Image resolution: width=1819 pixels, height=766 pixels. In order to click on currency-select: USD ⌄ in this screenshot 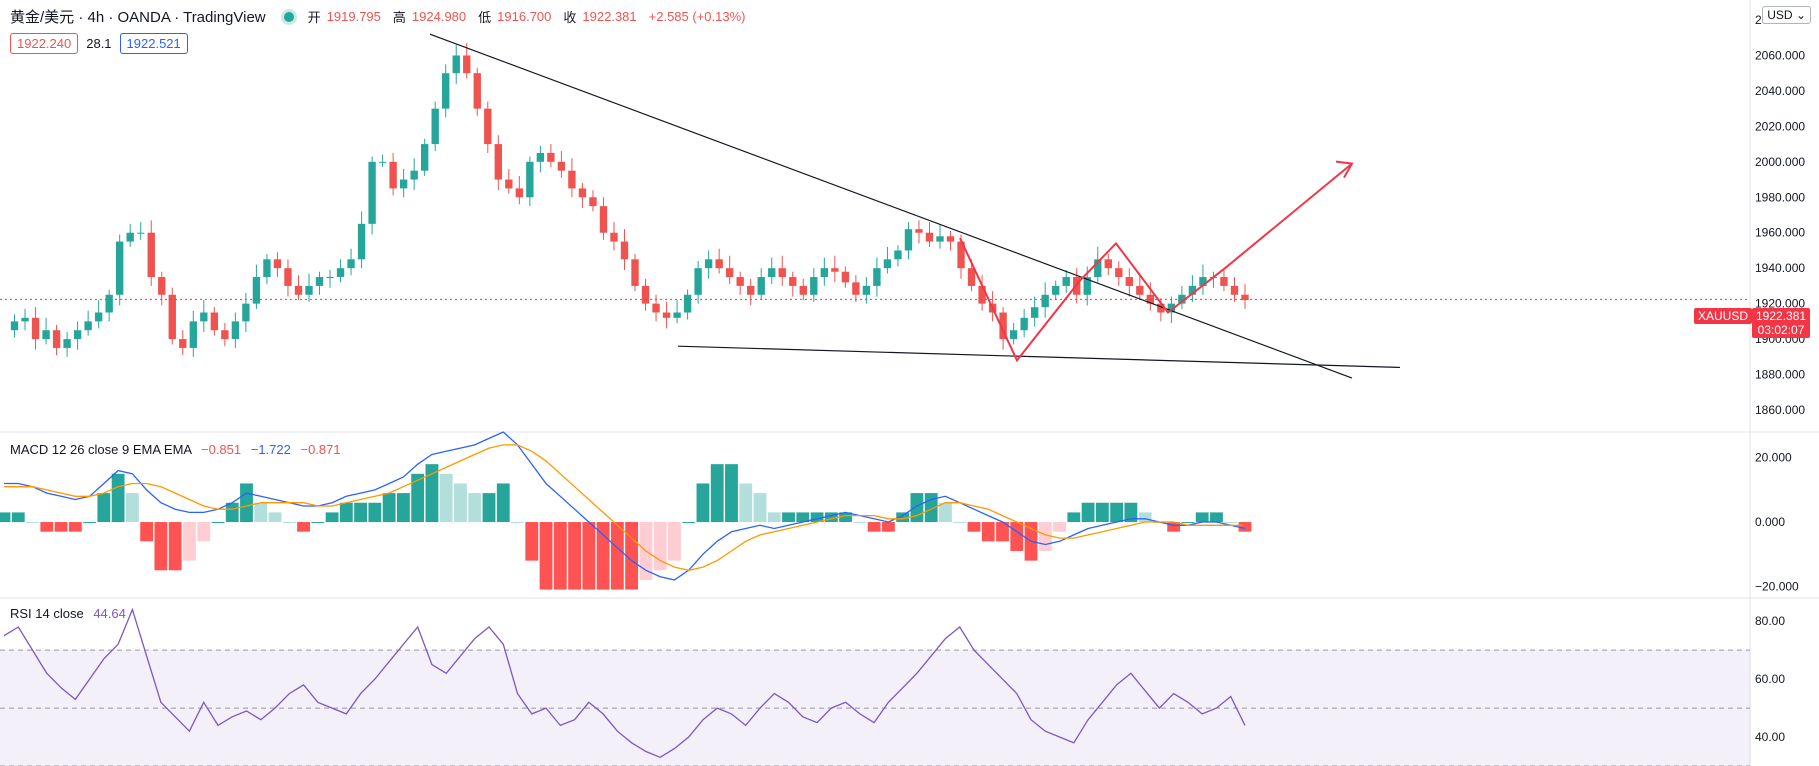, I will do `click(1786, 15)`.